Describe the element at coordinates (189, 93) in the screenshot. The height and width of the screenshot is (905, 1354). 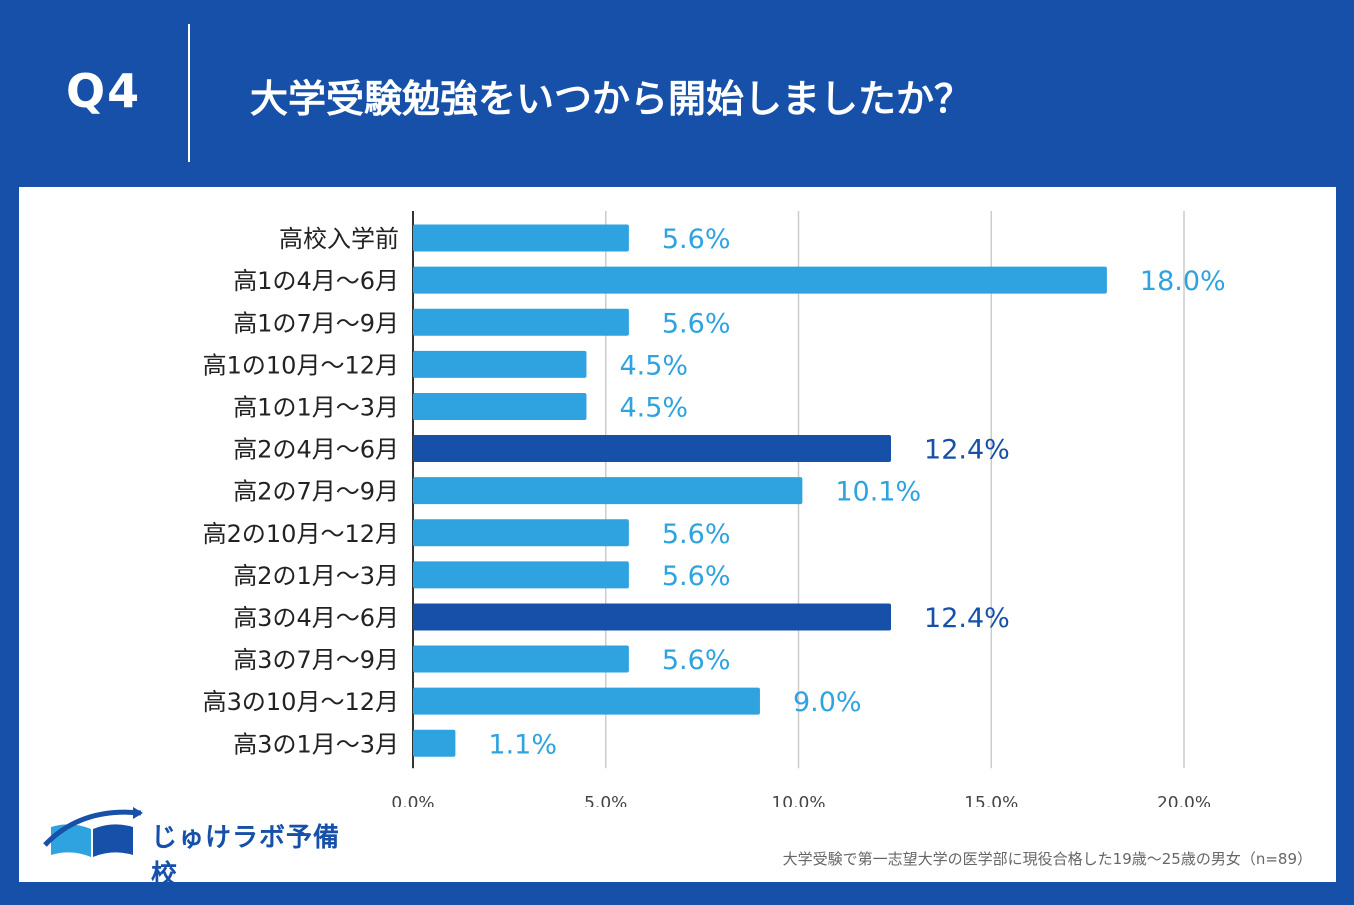
I see `header-divider` at that location.